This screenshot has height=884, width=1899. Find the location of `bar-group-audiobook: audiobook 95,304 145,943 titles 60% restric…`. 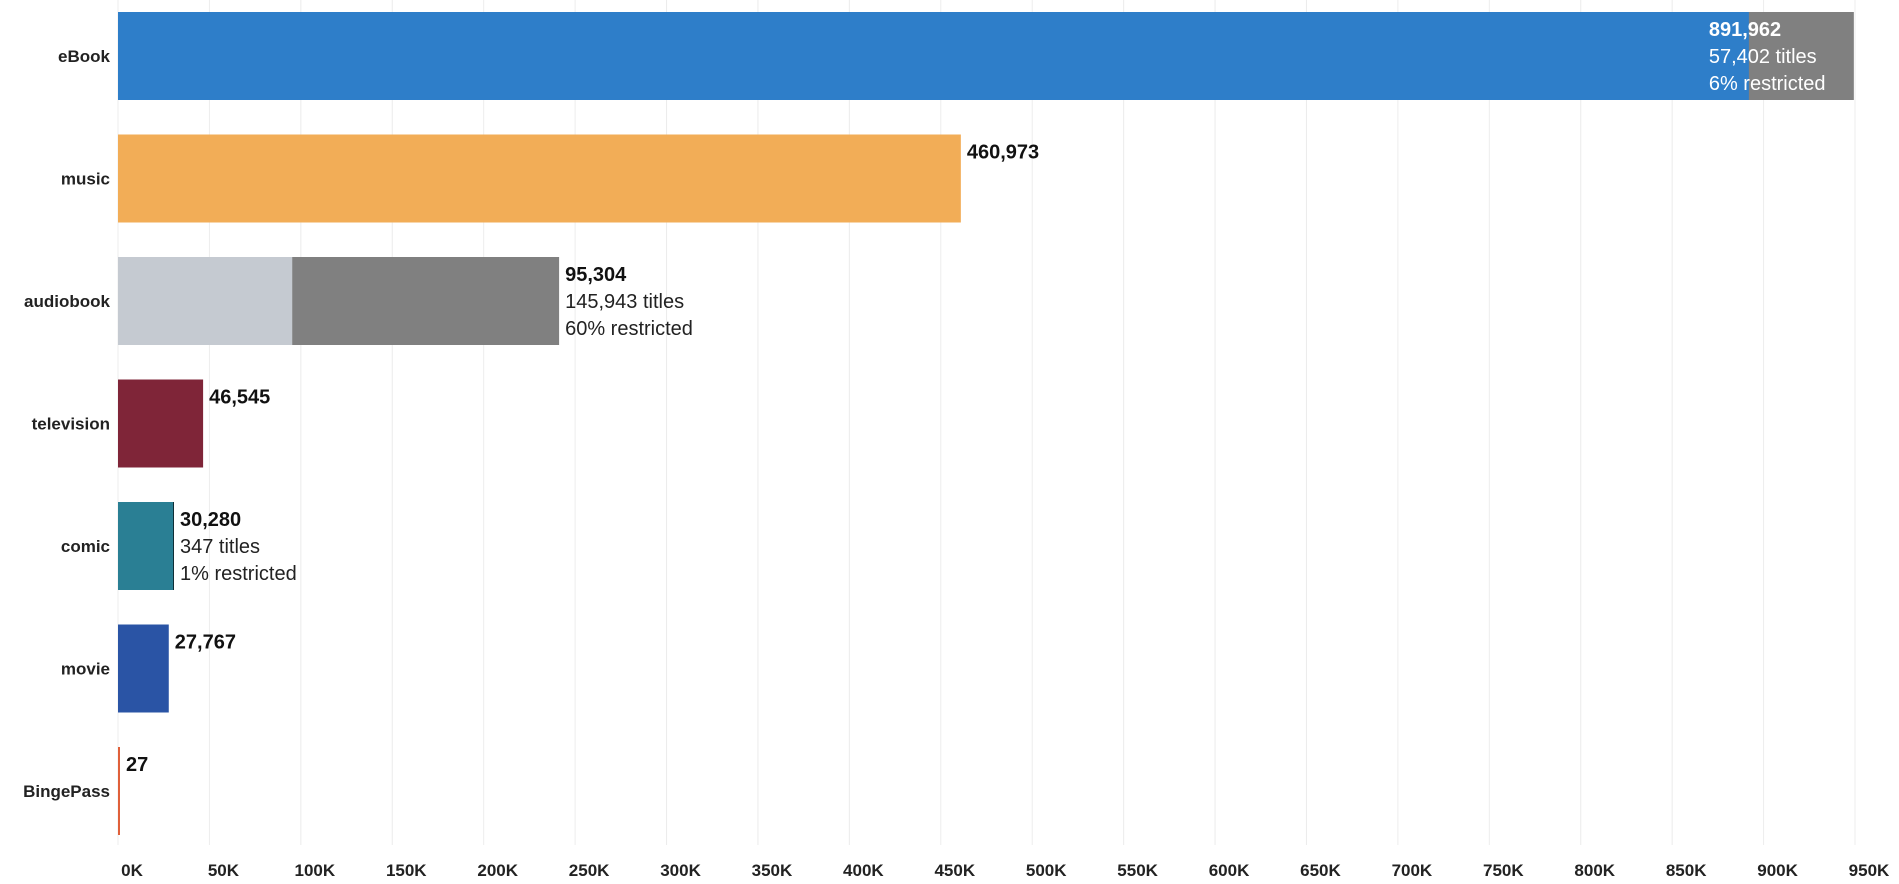

bar-group-audiobook: audiobook 95,304 145,943 titles 60% restric… is located at coordinates (358, 301).